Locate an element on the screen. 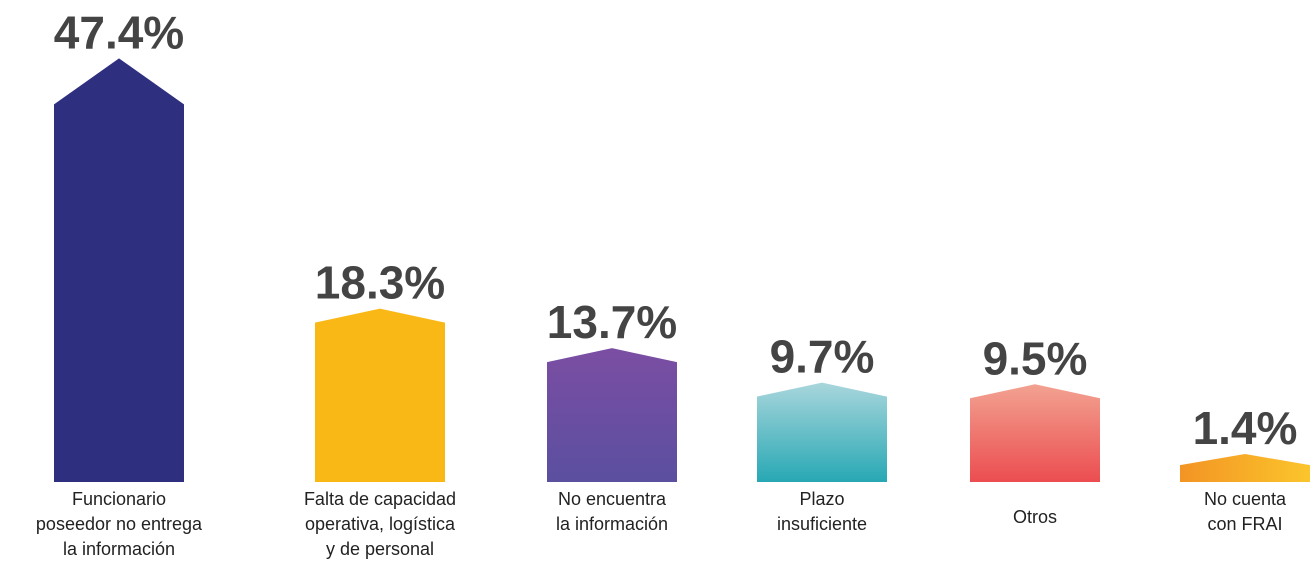 This screenshot has height=564, width=1310. value-label: 9.5% is located at coordinates (1035, 358).